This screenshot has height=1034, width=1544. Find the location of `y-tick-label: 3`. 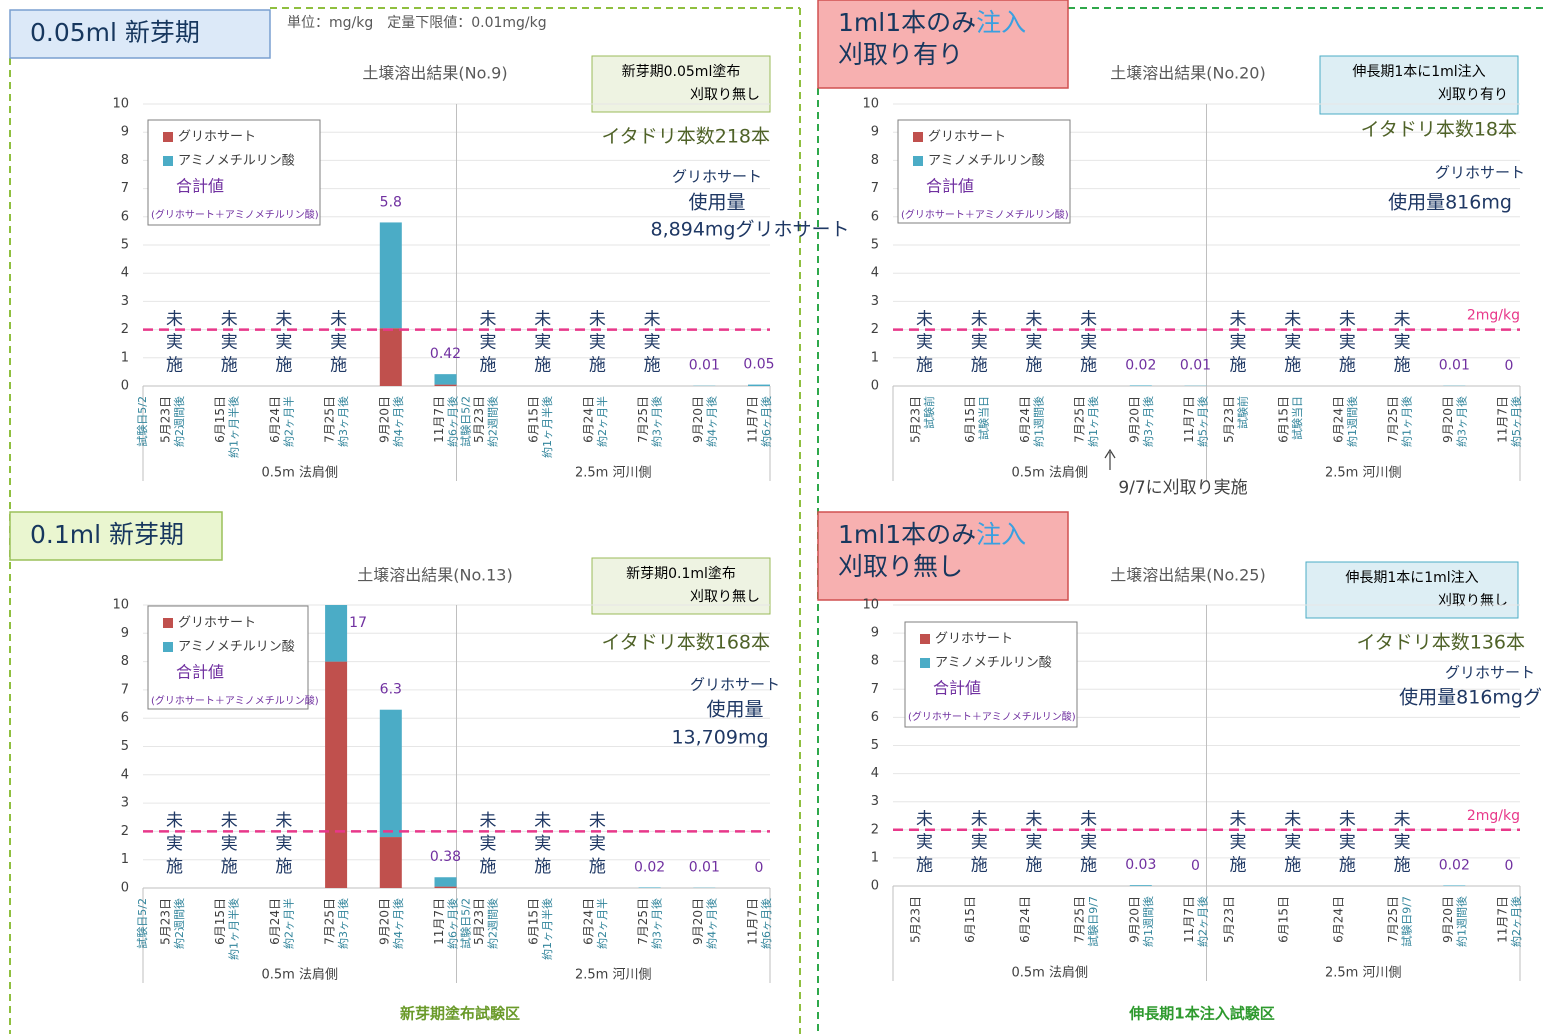

y-tick-label: 3 is located at coordinates (875, 801).